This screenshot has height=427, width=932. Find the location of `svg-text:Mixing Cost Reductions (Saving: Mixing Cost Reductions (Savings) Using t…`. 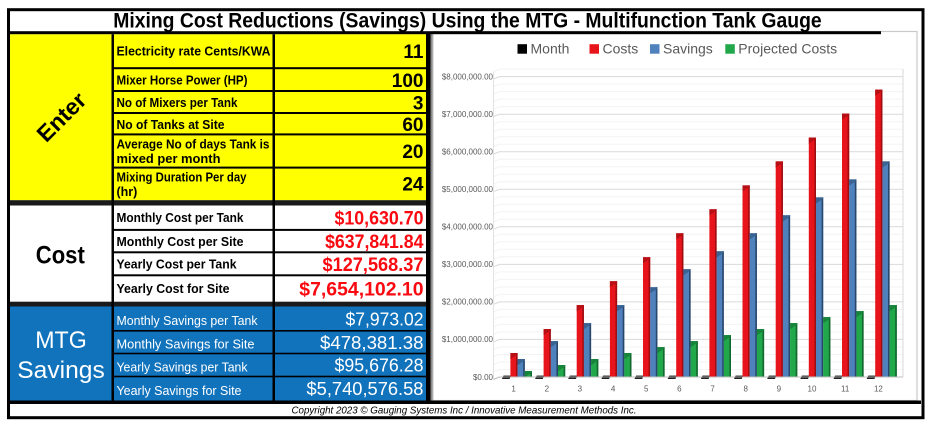

svg-text:Mixing Cost Reductions (Saving: Mixing Cost Reductions (Savings) Using t… is located at coordinates (467, 21).